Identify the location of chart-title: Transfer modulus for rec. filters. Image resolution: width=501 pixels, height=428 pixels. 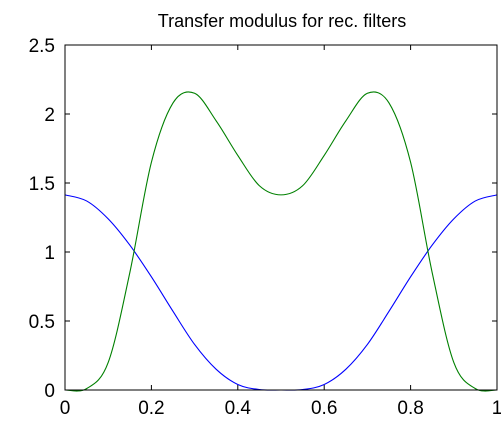
(282, 21).